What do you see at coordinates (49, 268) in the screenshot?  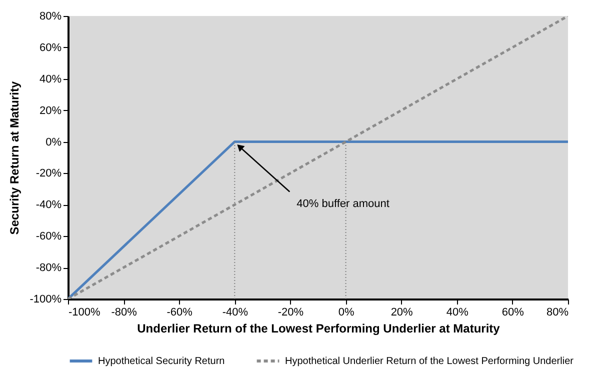 I see `y-tick-label: -80%` at bounding box center [49, 268].